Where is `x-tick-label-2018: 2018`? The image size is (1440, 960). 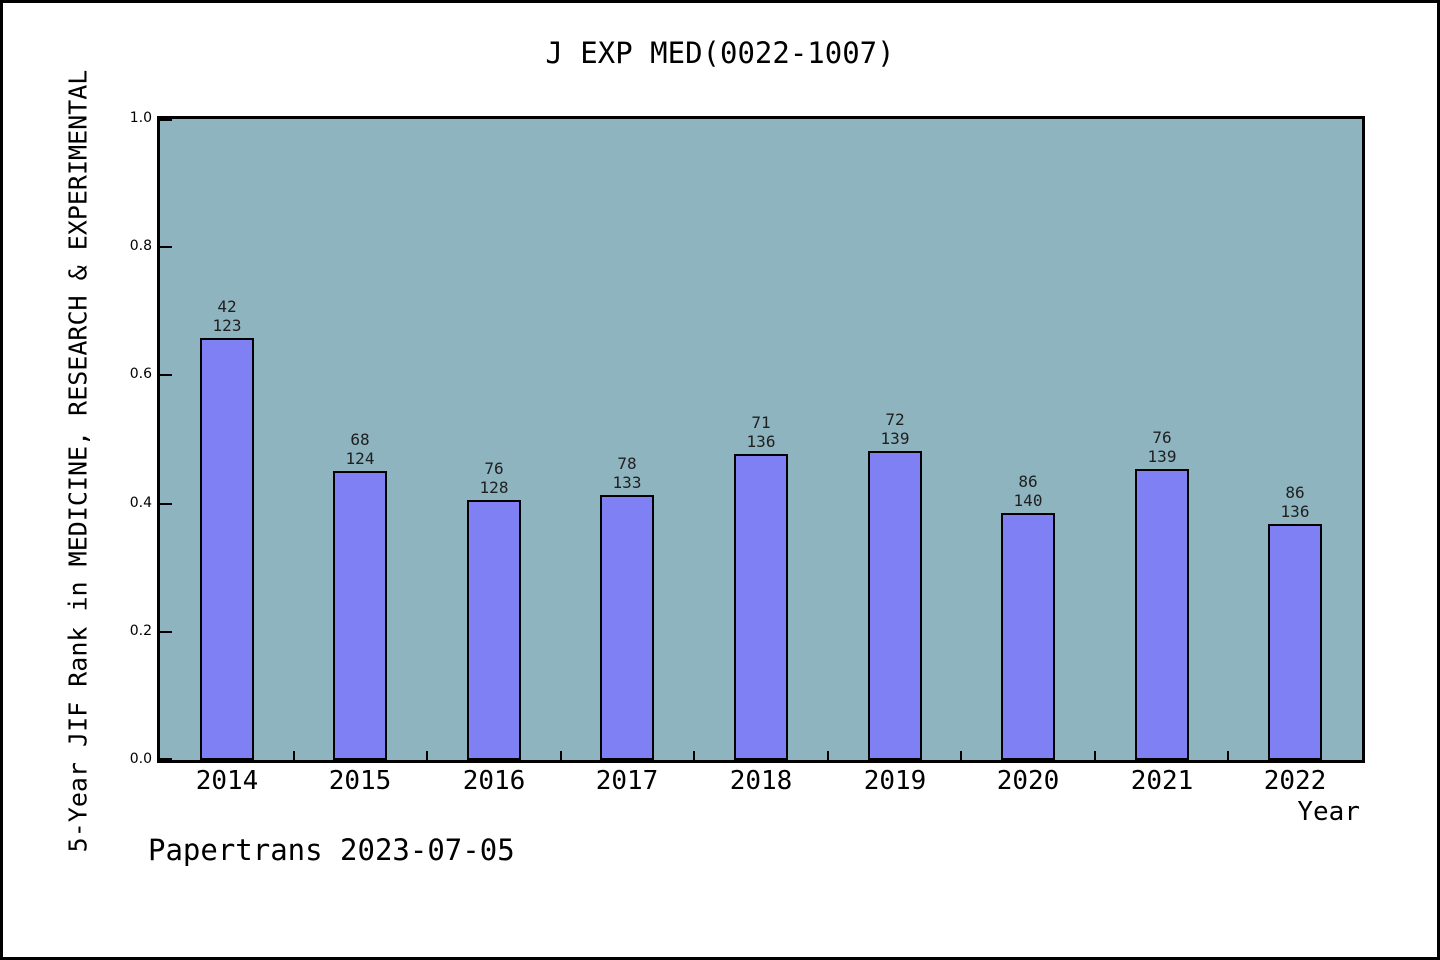
x-tick-label-2018: 2018 is located at coordinates (761, 781).